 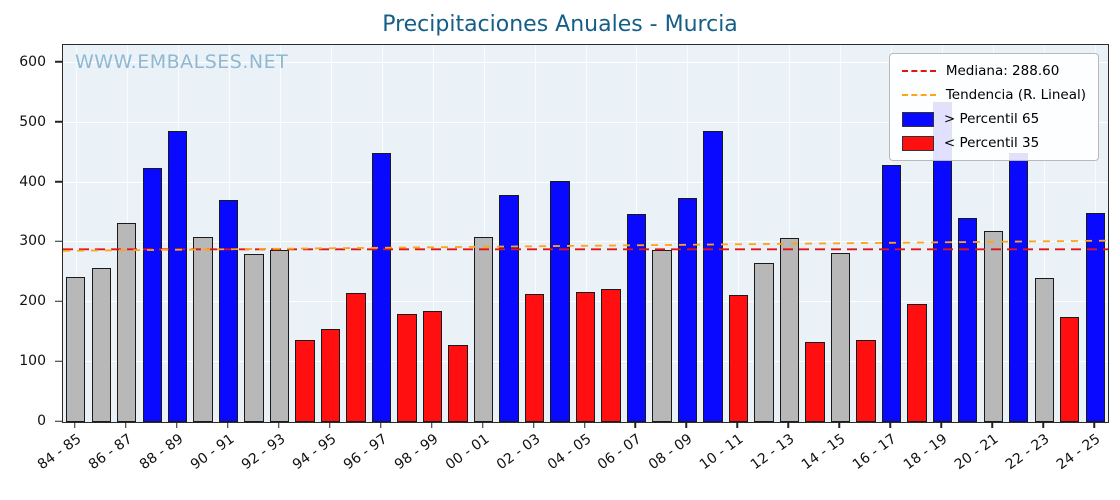 What do you see at coordinates (671, 452) in the screenshot?
I see `x-tick-label: 08 - 09` at bounding box center [671, 452].